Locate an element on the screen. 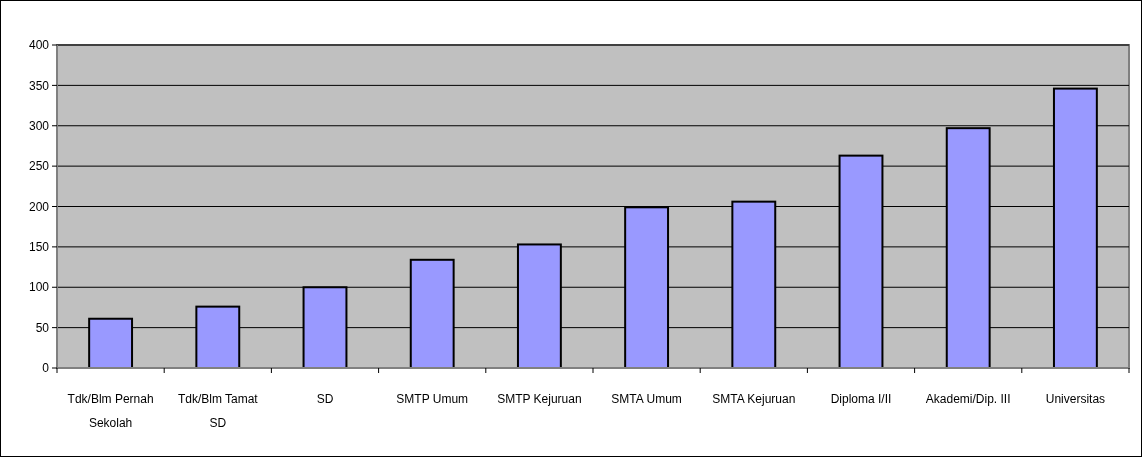  x-tick-label: Tdk/Blm Pernah Sekolah is located at coordinates (110, 411).